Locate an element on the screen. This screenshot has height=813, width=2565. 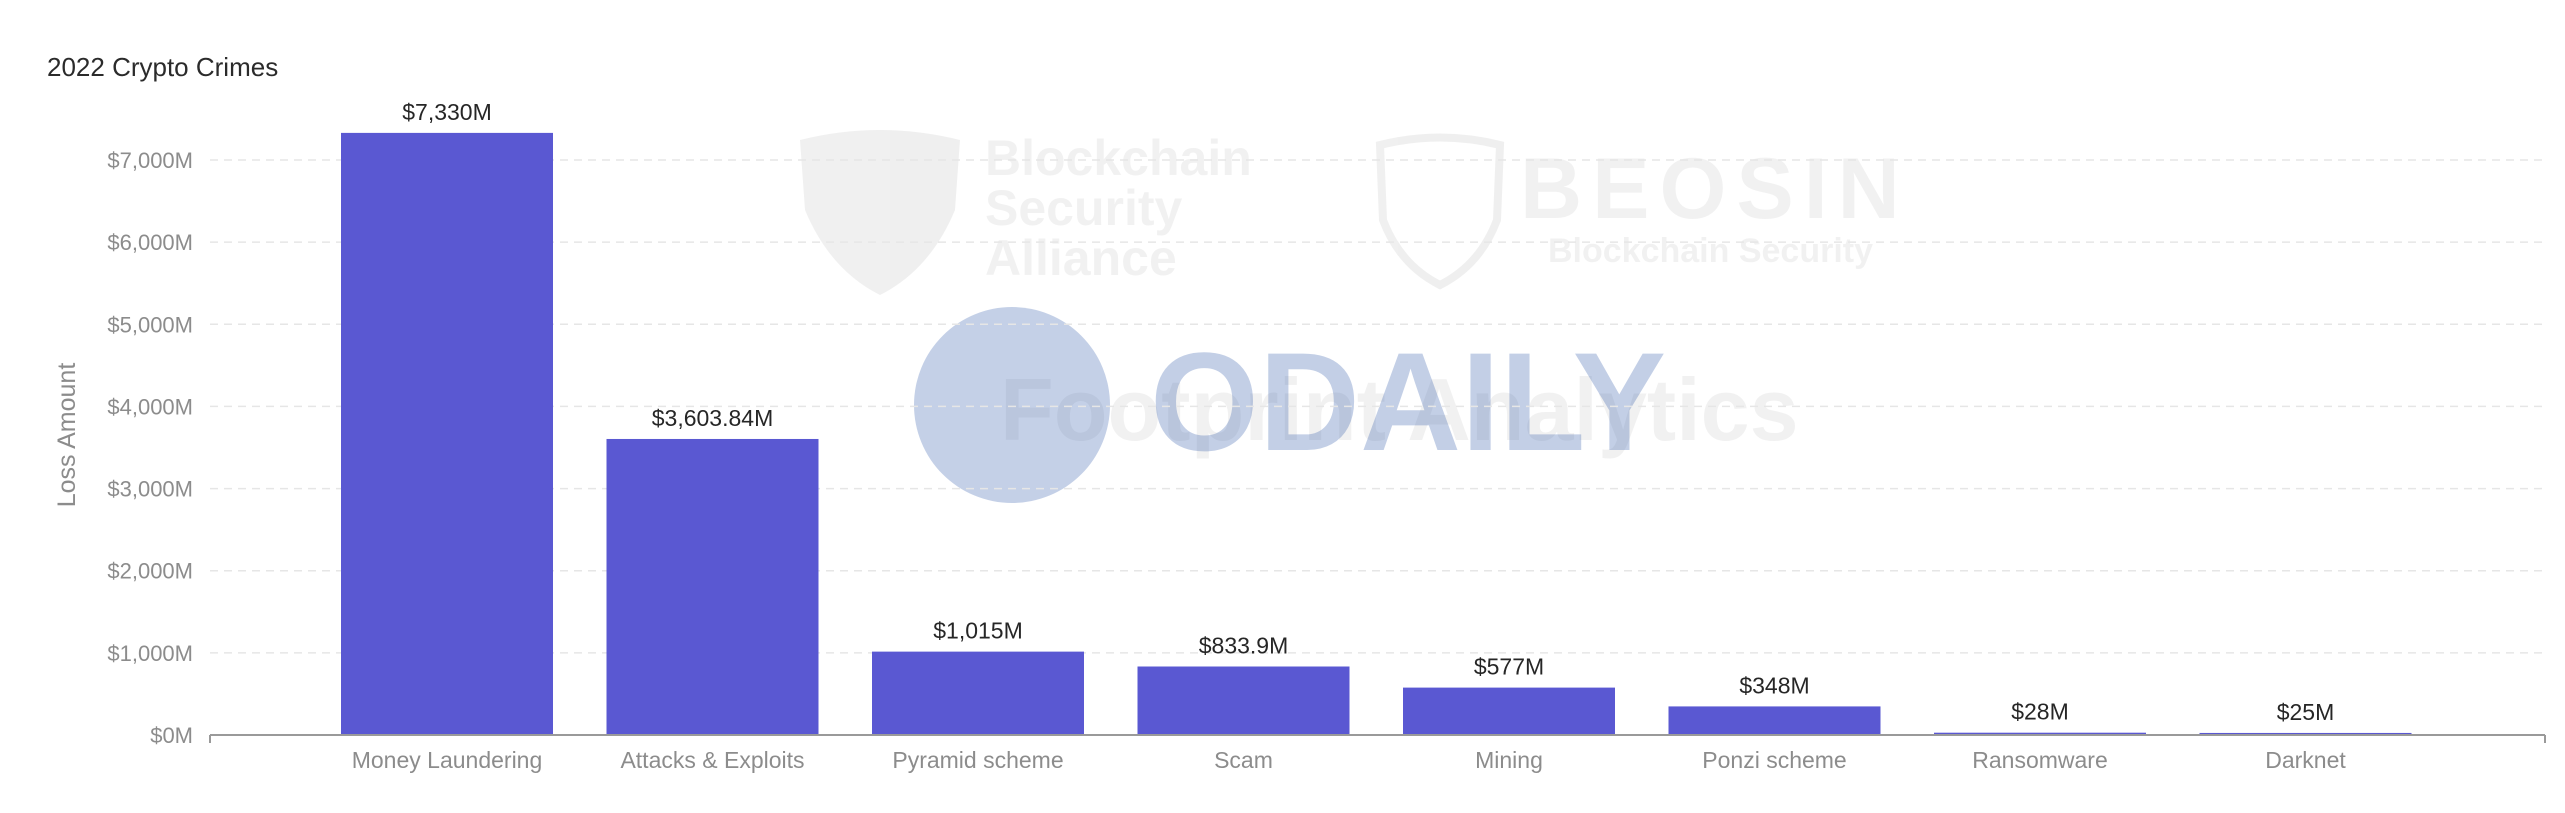
beosin-shield-icon is located at coordinates (1440, 211).